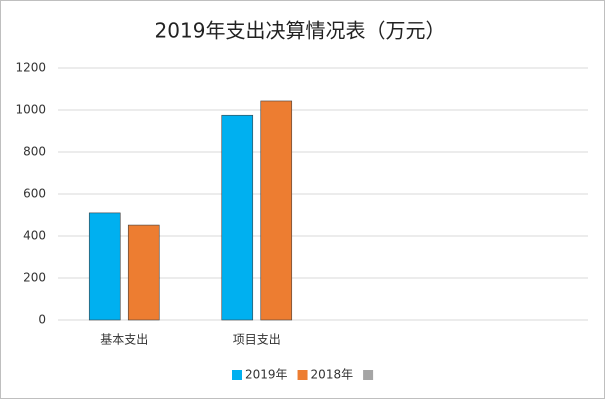  What do you see at coordinates (332, 375) in the screenshot?
I see `legend-label: 2018年` at bounding box center [332, 375].